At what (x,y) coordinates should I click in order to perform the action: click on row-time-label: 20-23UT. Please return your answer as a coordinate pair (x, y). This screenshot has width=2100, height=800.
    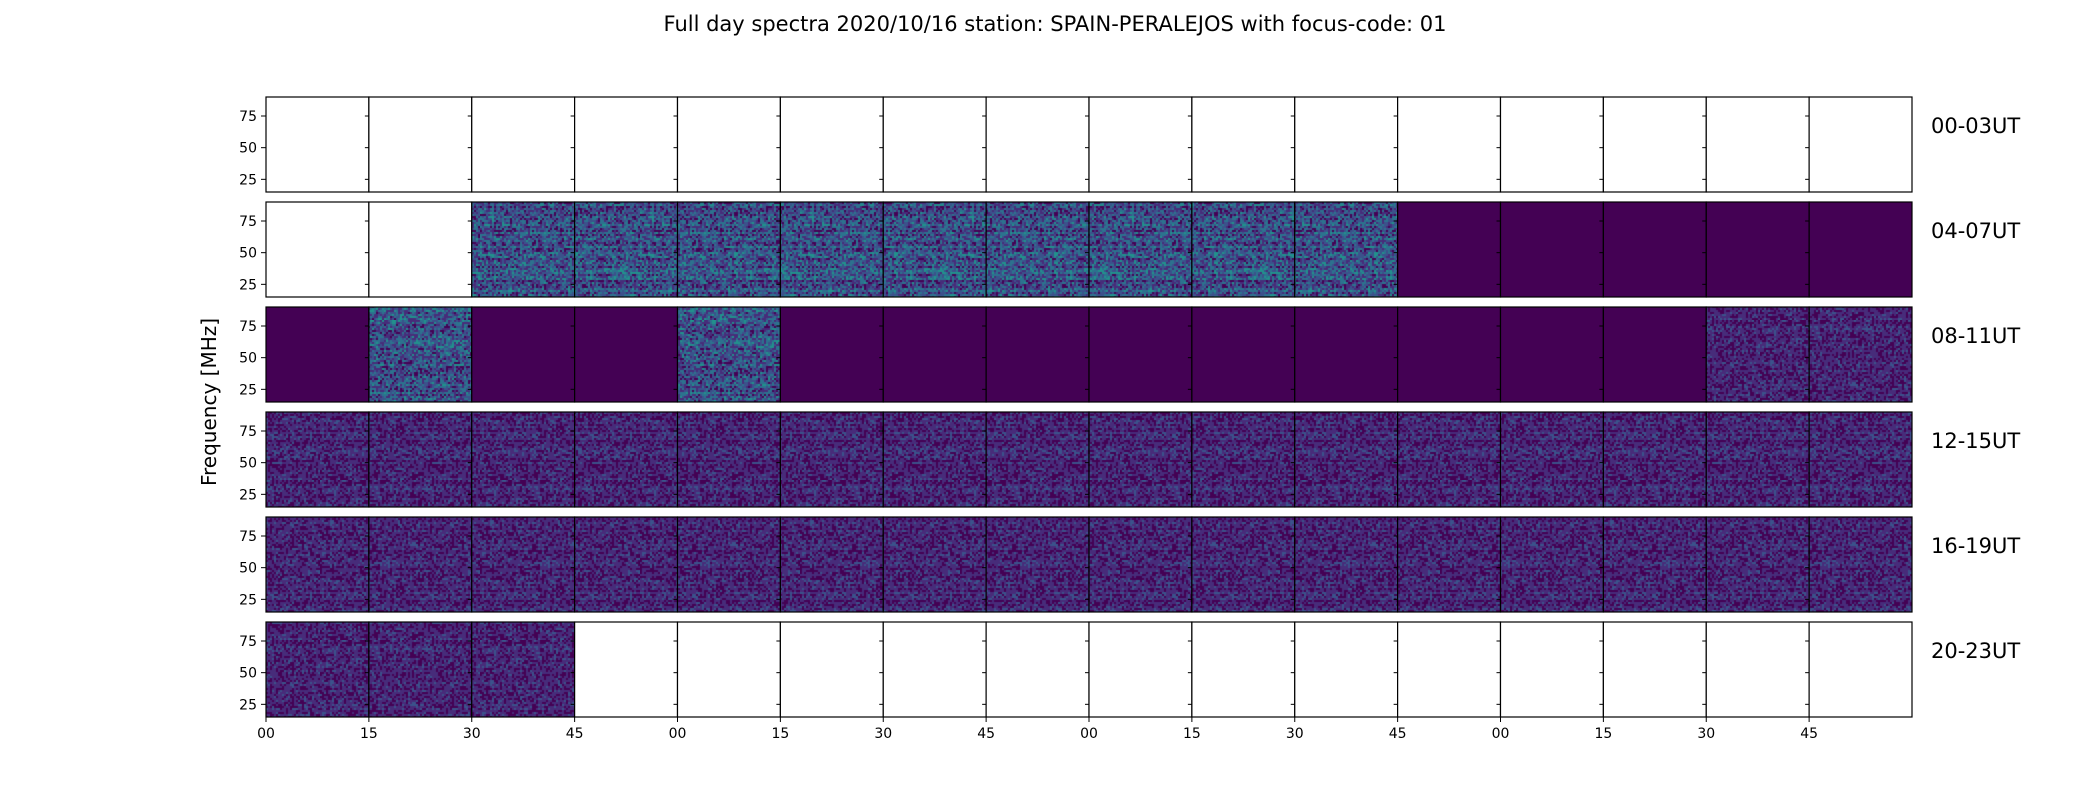
    Looking at the image, I should click on (1975, 651).